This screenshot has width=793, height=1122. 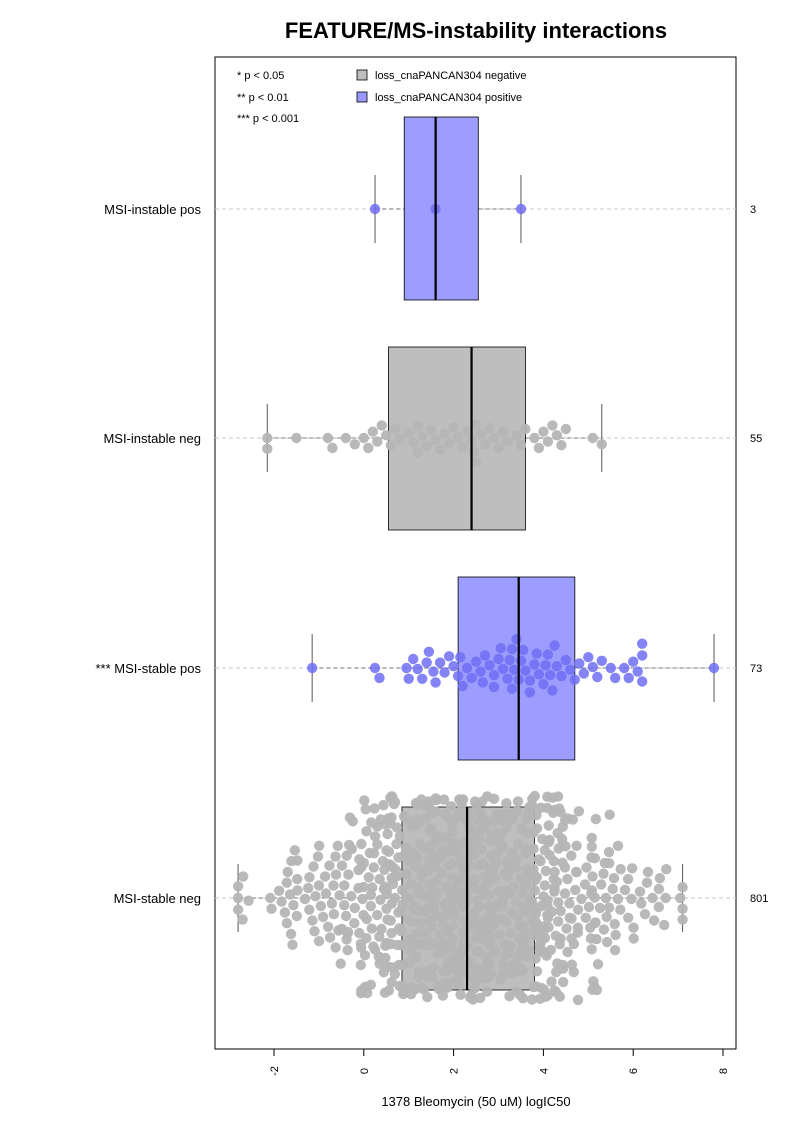 I want to click on x-tick-label: 2, so click(x=455, y=1071).